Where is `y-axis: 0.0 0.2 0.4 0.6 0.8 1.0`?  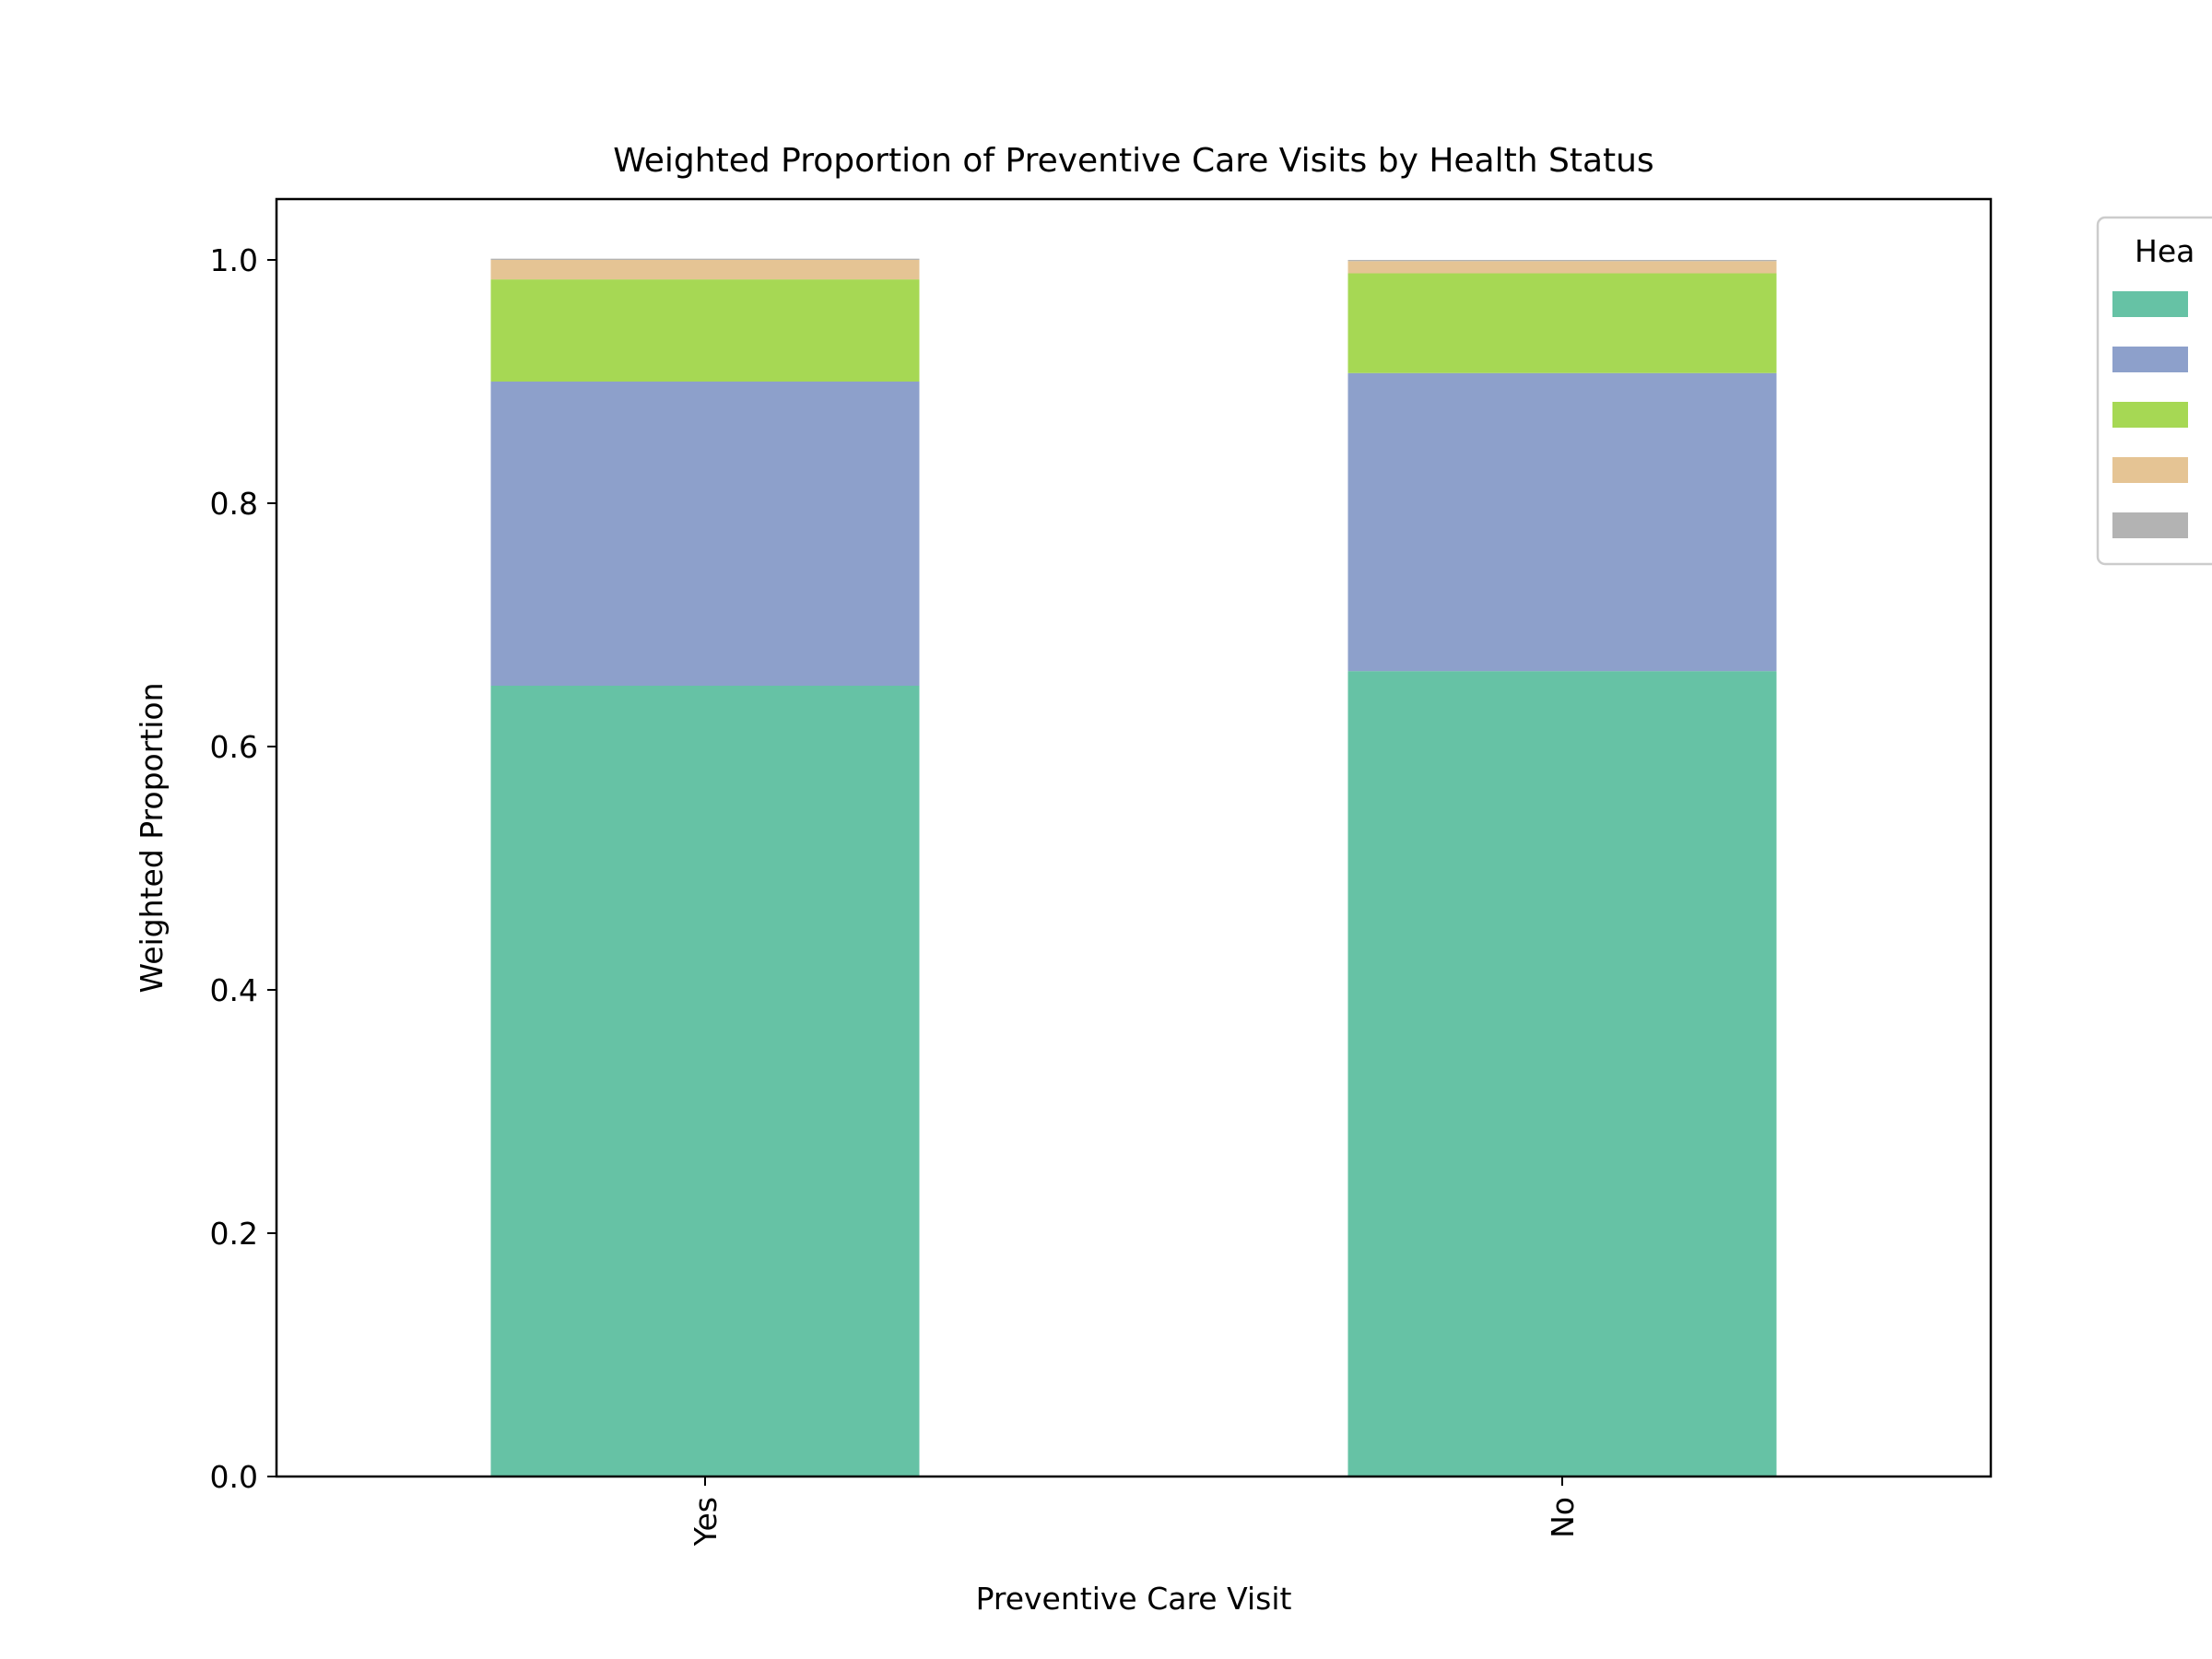
y-axis: 0.0 0.2 0.4 0.6 0.8 1.0 is located at coordinates (243, 868).